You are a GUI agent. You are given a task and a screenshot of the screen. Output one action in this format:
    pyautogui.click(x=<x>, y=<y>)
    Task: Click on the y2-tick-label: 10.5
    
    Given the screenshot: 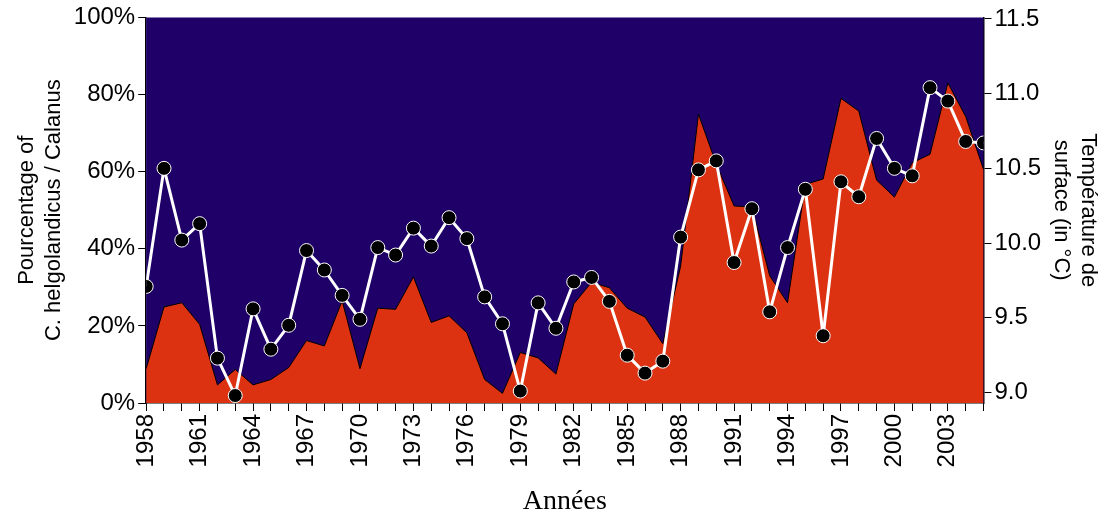 What is the action you would take?
    pyautogui.click(x=1018, y=166)
    